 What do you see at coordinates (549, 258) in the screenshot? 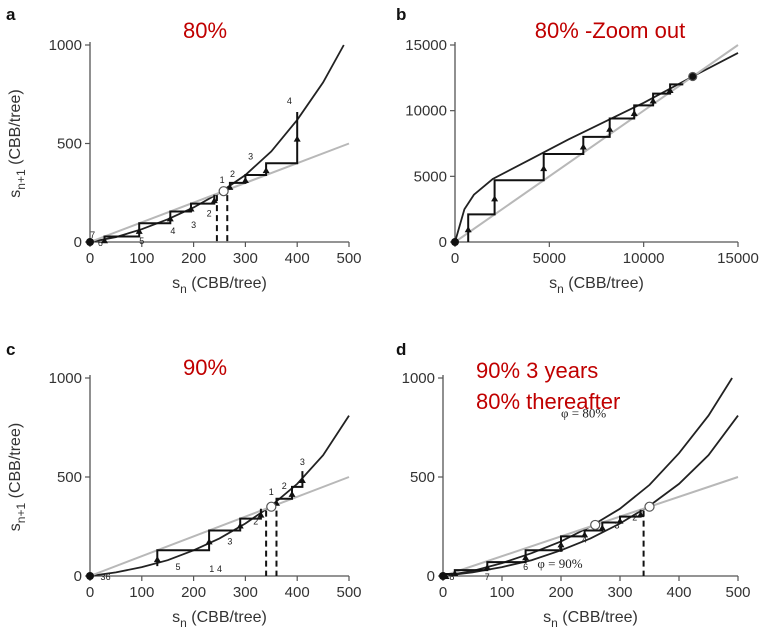
I see `x-tick-label: 5000` at bounding box center [549, 258].